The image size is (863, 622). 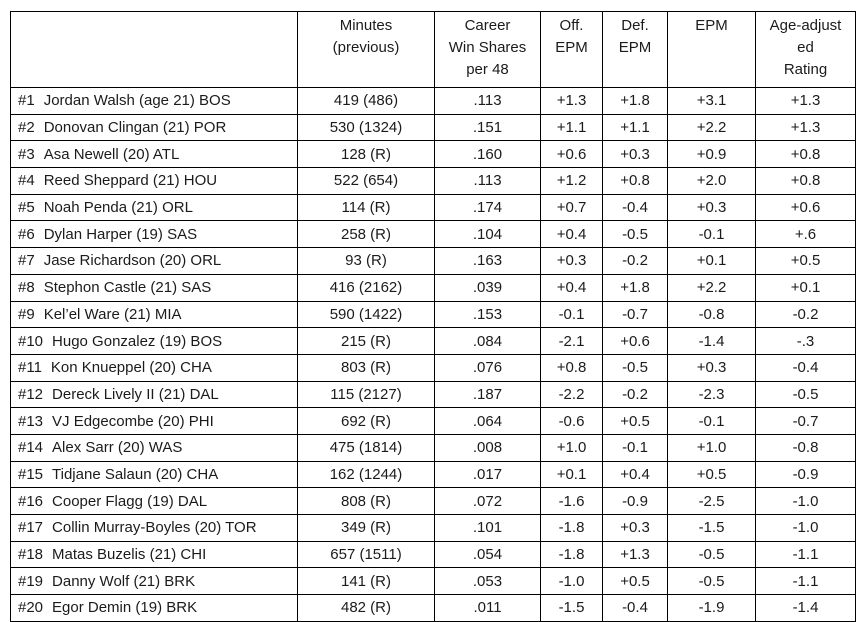 What do you see at coordinates (635, 49) in the screenshot?
I see `header-def-epm: Def. EPM` at bounding box center [635, 49].